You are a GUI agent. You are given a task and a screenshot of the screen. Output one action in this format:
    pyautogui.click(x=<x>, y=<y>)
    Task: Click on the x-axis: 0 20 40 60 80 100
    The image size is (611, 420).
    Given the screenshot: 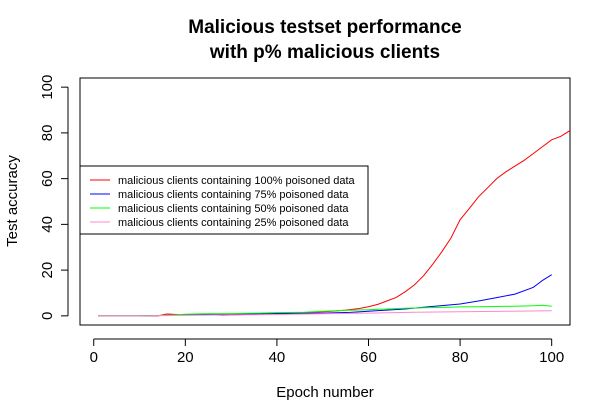 What is the action you would take?
    pyautogui.click(x=327, y=352)
    